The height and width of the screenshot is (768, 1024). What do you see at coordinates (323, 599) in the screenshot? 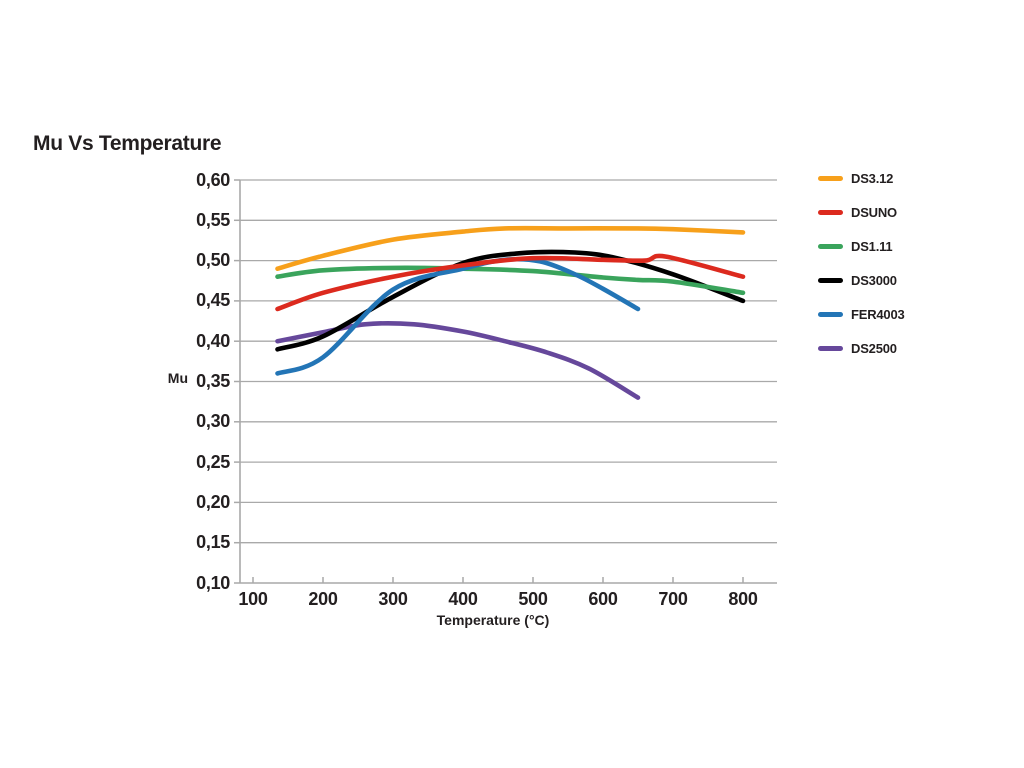
I see `x-tick-label: 200` at bounding box center [323, 599].